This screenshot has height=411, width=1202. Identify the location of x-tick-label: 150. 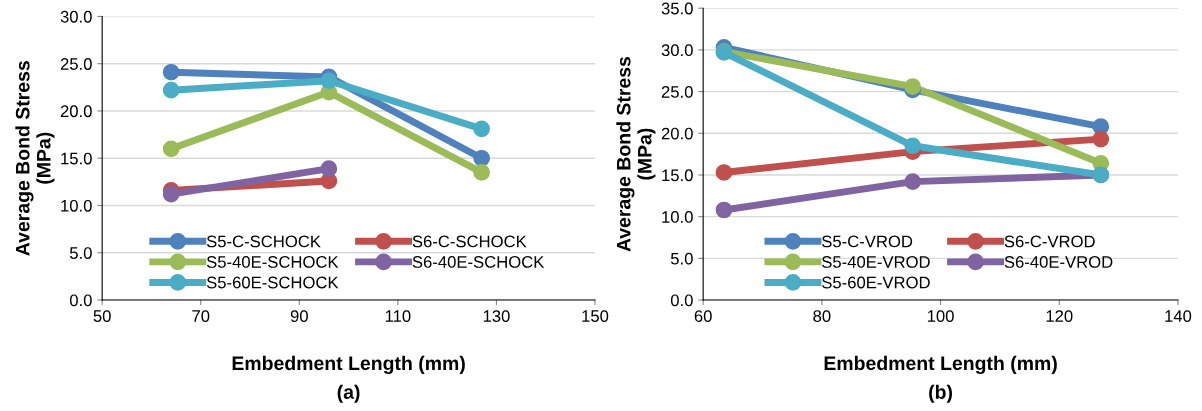
(595, 316).